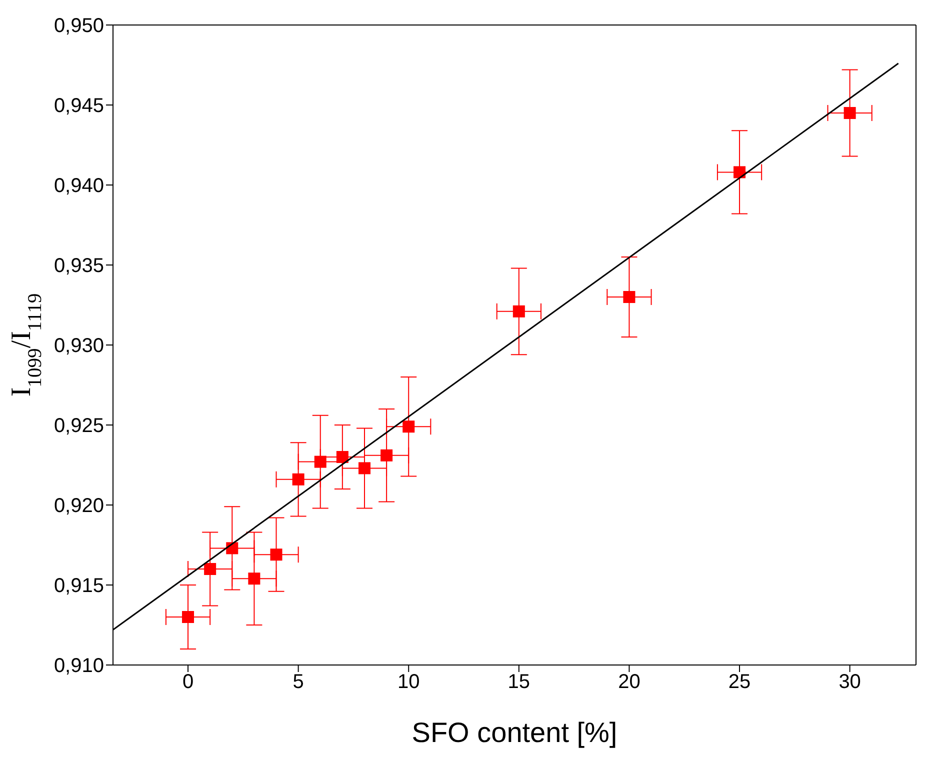 Image resolution: width=932 pixels, height=758 pixels. Describe the element at coordinates (79, 586) in the screenshot. I see `y-tick-label: 0,915` at that location.